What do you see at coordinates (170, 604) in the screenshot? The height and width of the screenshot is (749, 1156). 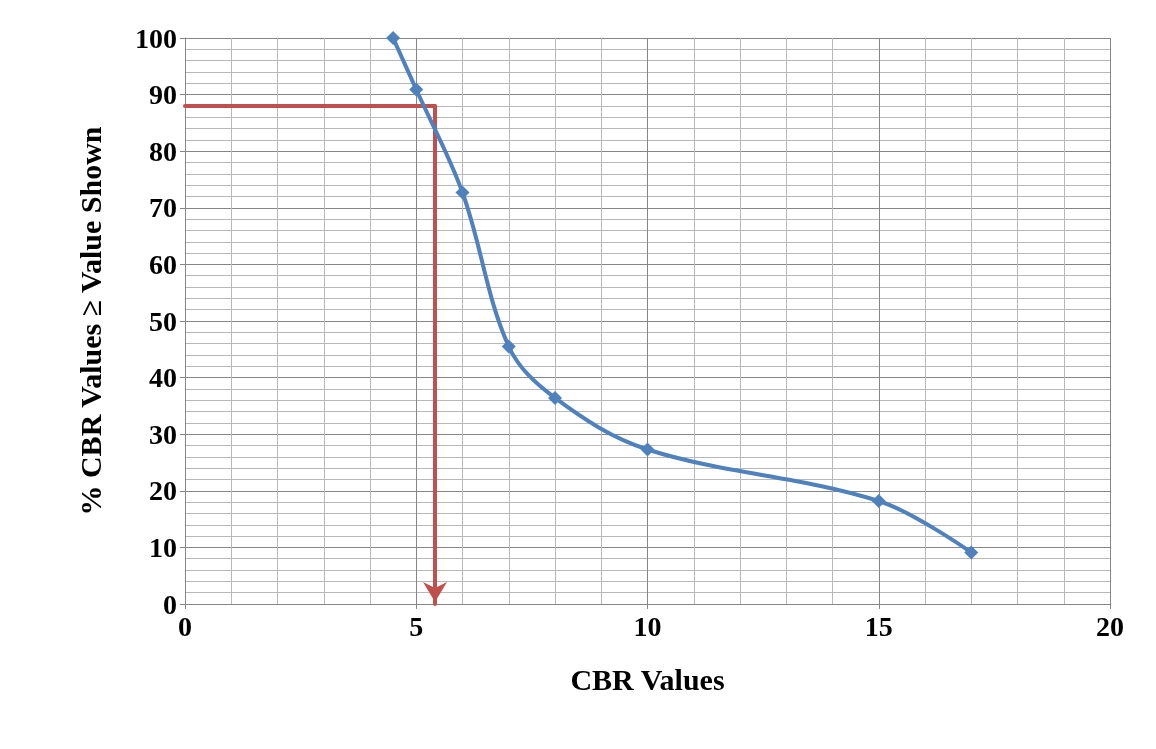 I see `y-tick-label: 0` at bounding box center [170, 604].